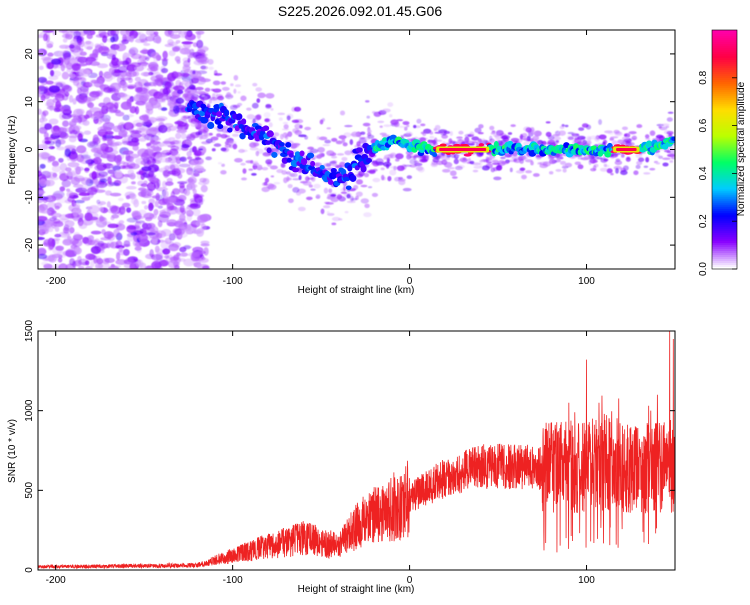 This screenshot has height=605, width=750. I want to click on spectrogram-xtick-label: -100, so click(233, 281).